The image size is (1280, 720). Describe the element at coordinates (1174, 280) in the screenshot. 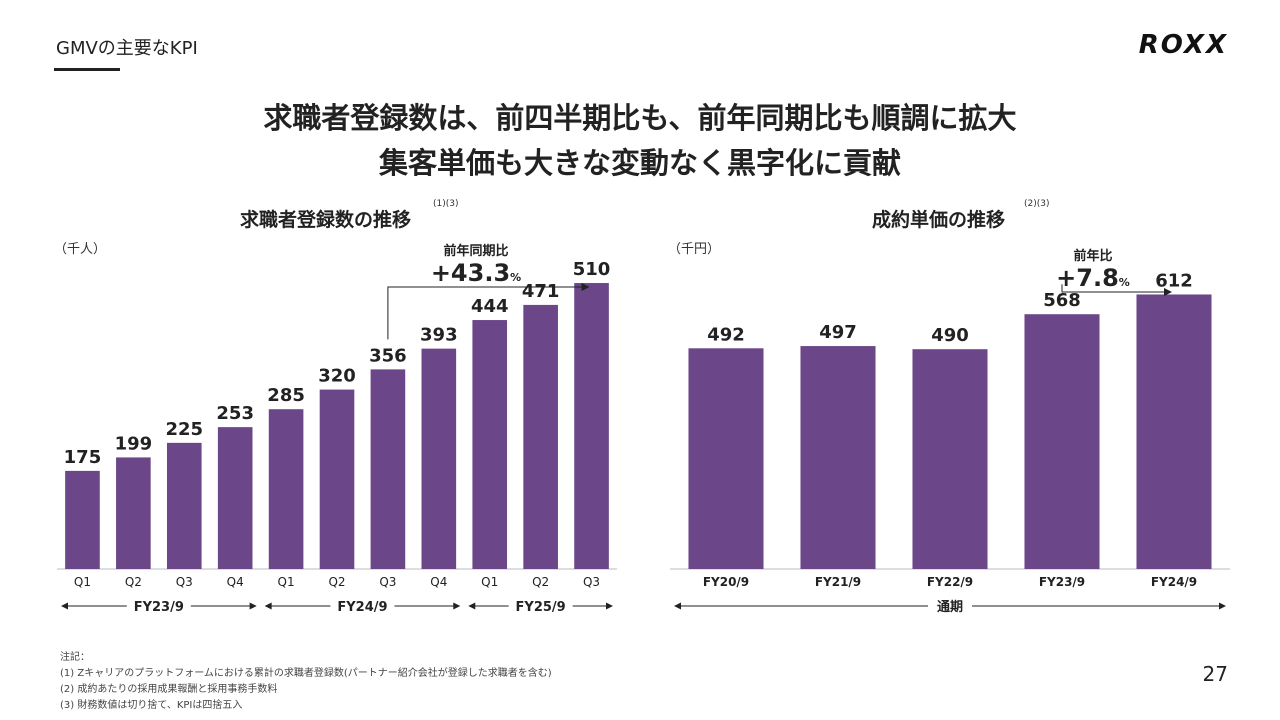

I see `data-label: 612` at that location.